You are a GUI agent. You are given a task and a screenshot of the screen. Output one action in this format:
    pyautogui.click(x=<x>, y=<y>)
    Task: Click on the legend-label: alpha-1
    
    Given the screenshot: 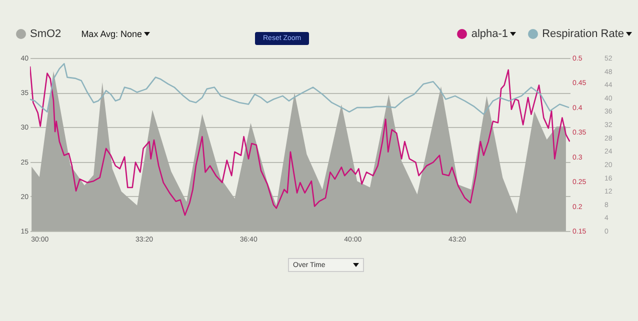 What is the action you would take?
    pyautogui.click(x=489, y=34)
    